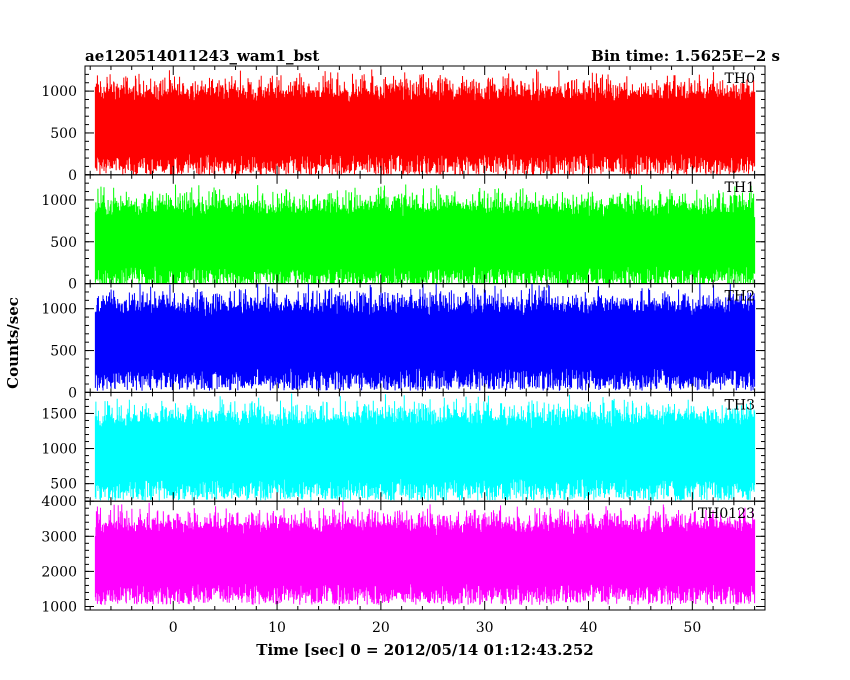 The height and width of the screenshot is (680, 850). I want to click on panel-label: TH3, so click(740, 405).